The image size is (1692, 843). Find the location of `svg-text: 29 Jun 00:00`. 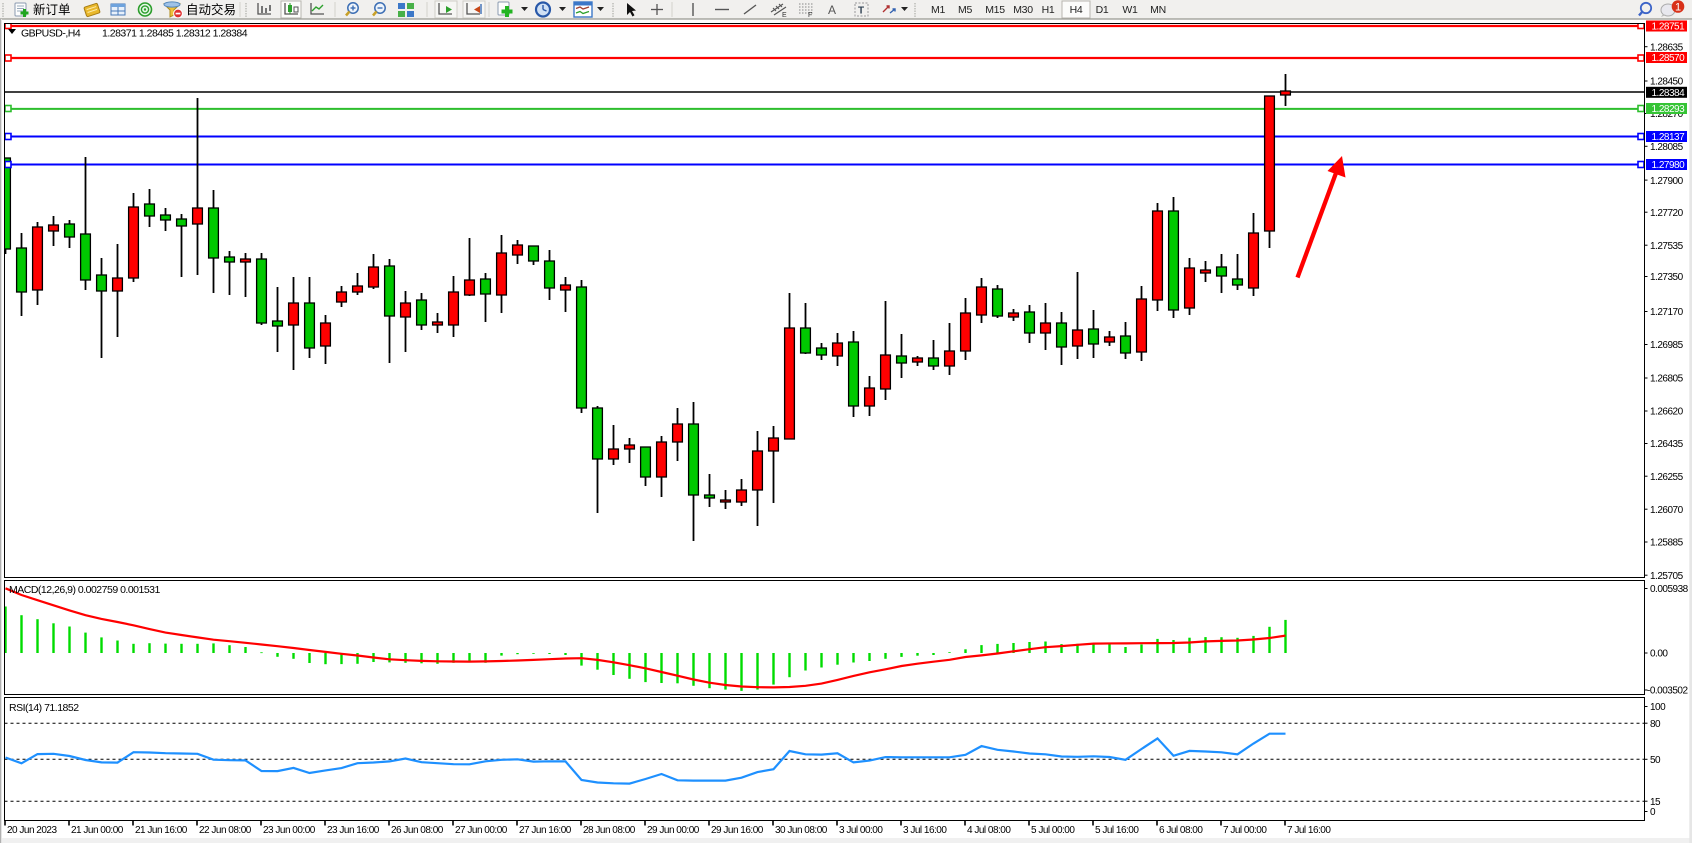

svg-text: 29 Jun 00:00 is located at coordinates (673, 830).